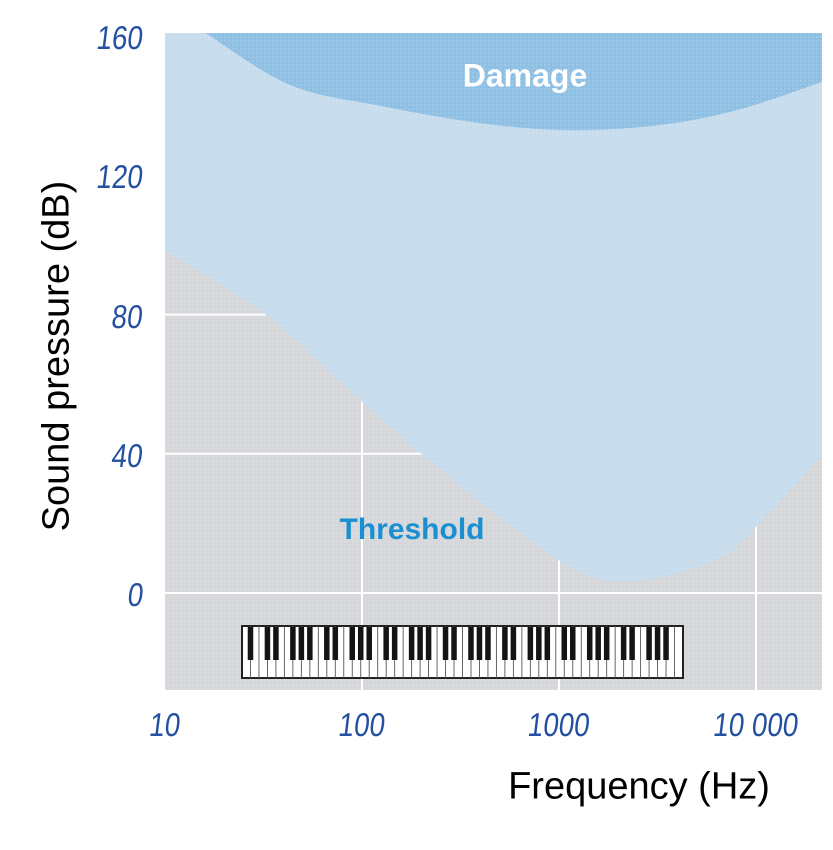  Describe the element at coordinates (559, 724) in the screenshot. I see `x-tick-label: 1000` at that location.